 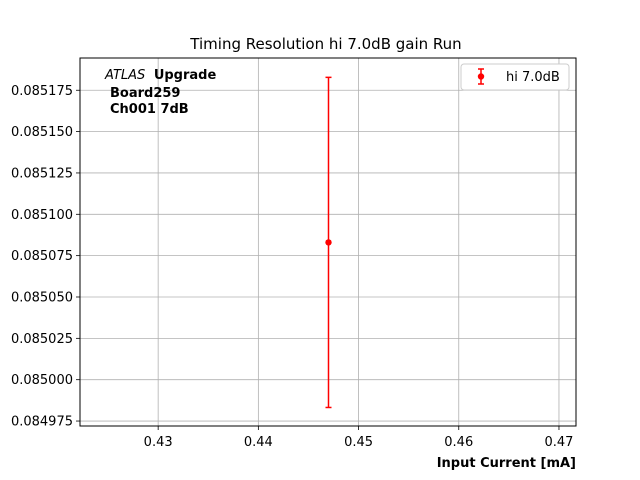 I want to click on y-tick-label: 0.085175, so click(x=42, y=91).